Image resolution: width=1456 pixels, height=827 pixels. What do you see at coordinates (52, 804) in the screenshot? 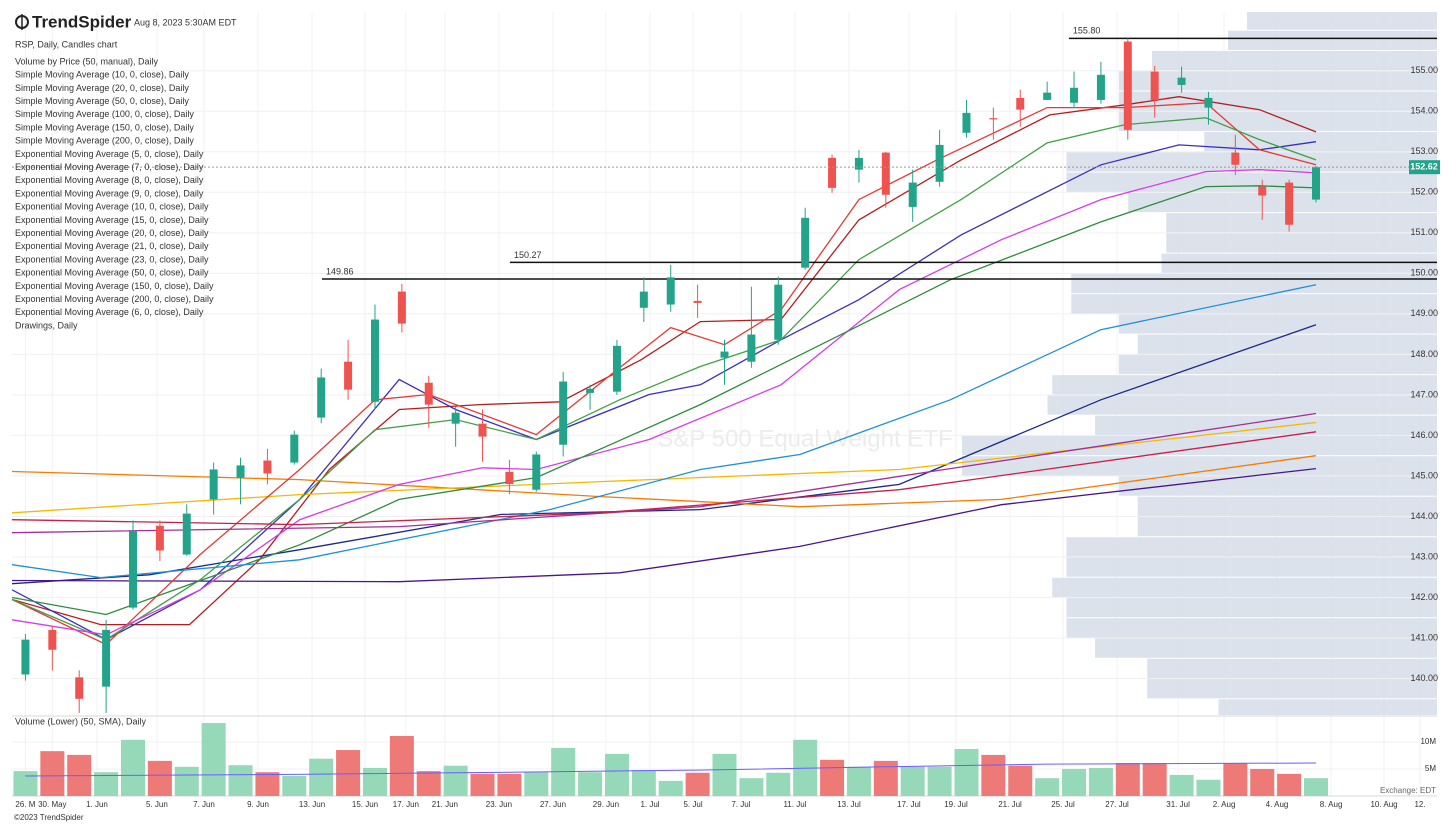
I see `x-tick-label: 30. May` at bounding box center [52, 804].